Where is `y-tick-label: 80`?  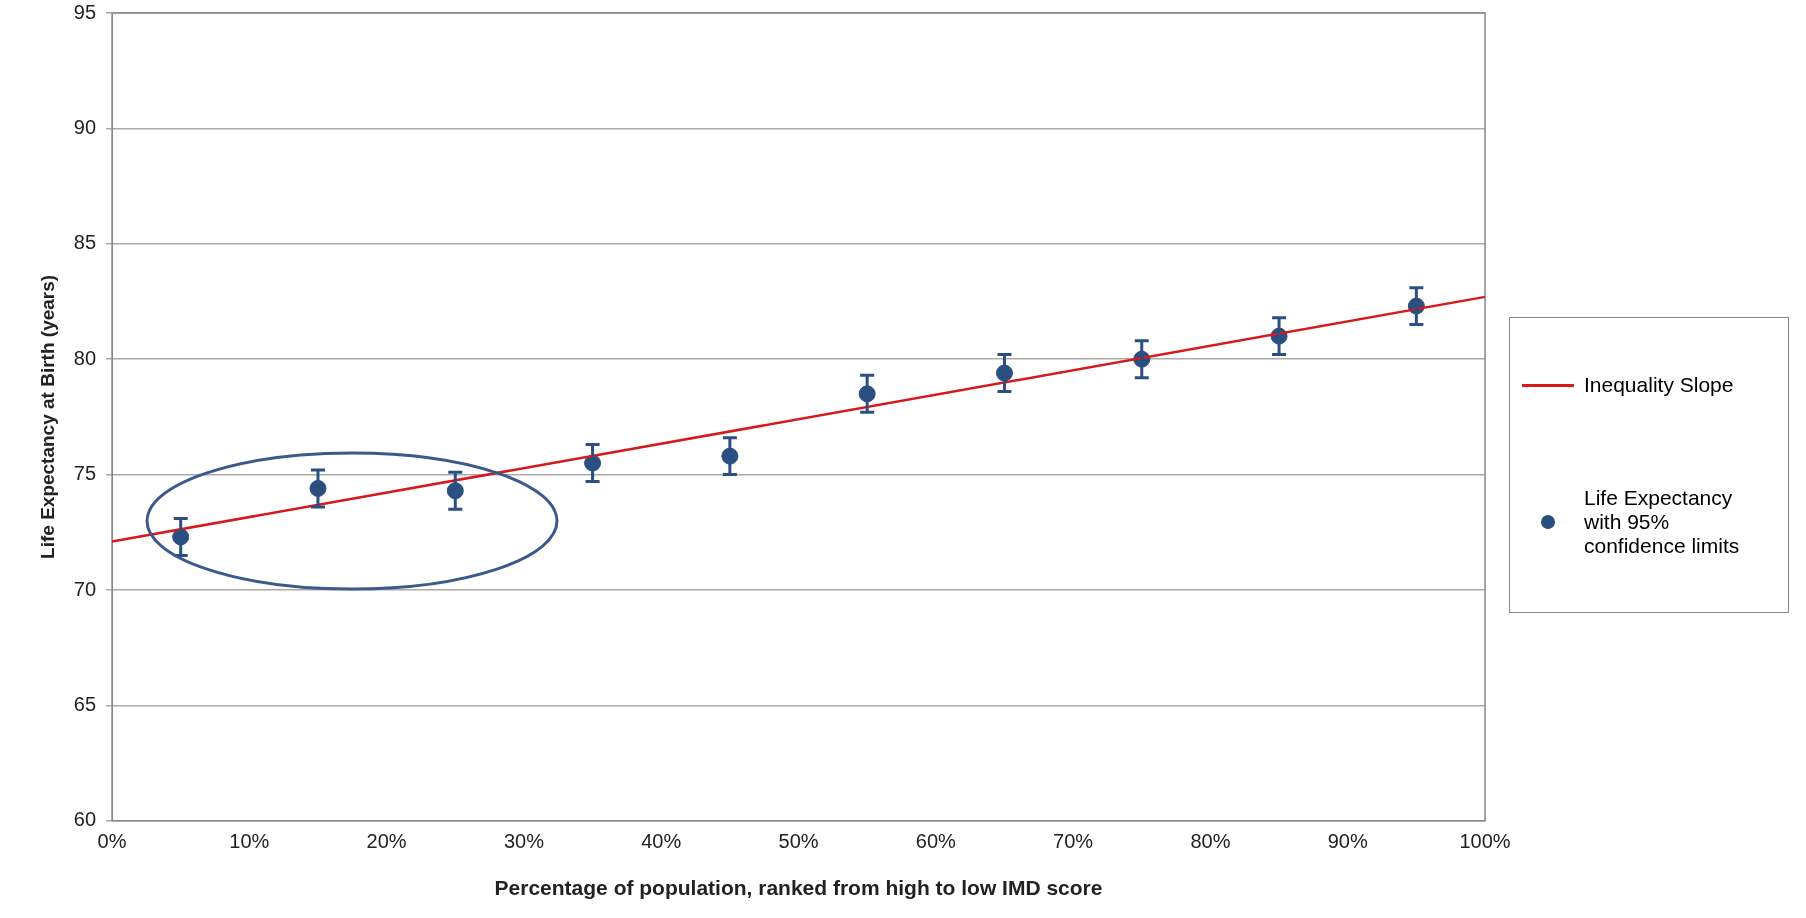
y-tick-label: 80 is located at coordinates (85, 357).